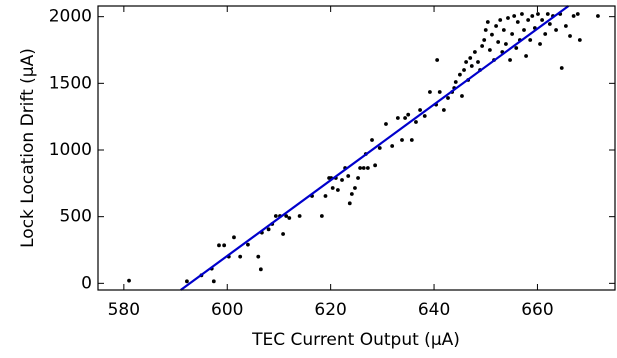 Image resolution: width=617 pixels, height=358 pixels. What do you see at coordinates (355, 340) in the screenshot?
I see `x-axis-label: TEC Current Output (μA)` at bounding box center [355, 340].